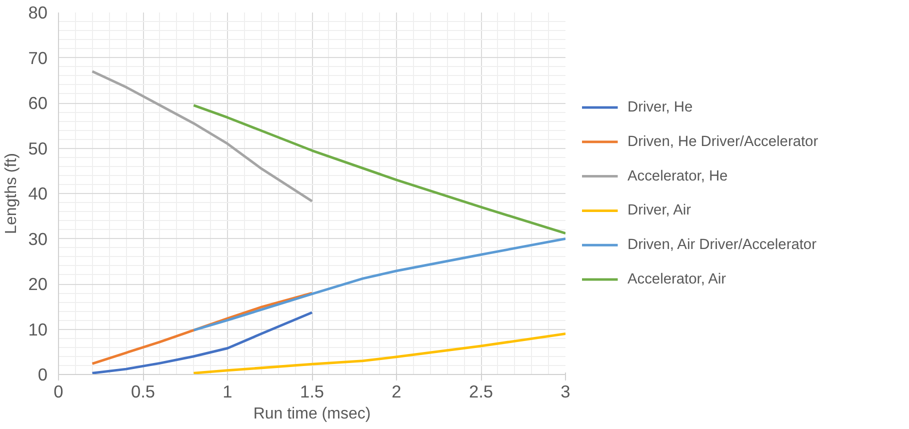 This screenshot has height=429, width=909. I want to click on y-tick-label: 30, so click(38, 238).